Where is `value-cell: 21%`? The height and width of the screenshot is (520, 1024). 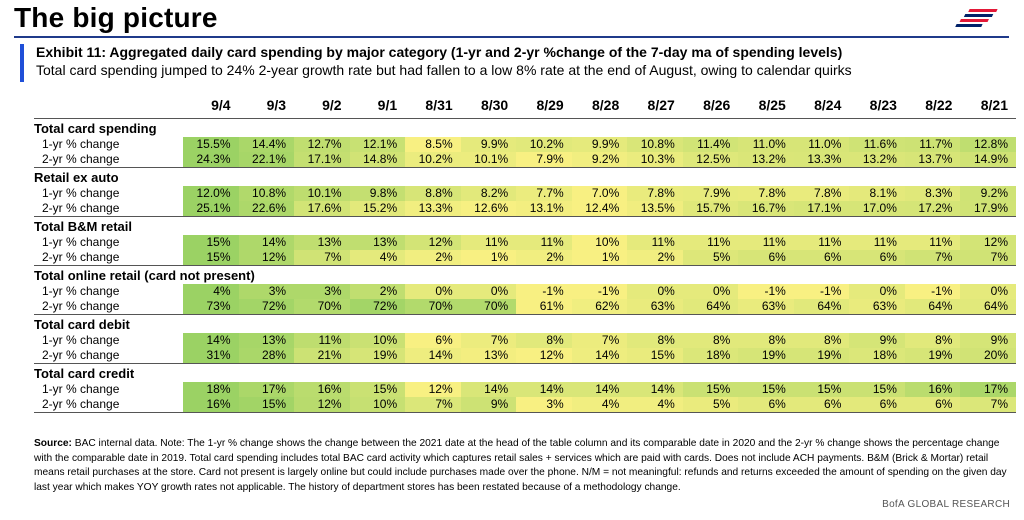
value-cell: 21% is located at coordinates (322, 356).